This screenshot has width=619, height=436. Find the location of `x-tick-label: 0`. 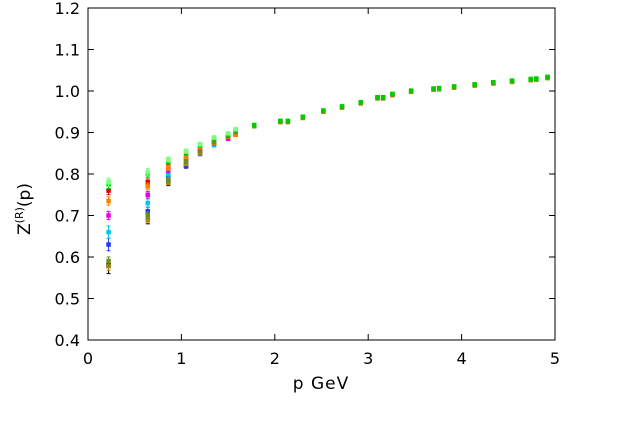

x-tick-label: 0 is located at coordinates (88, 358).